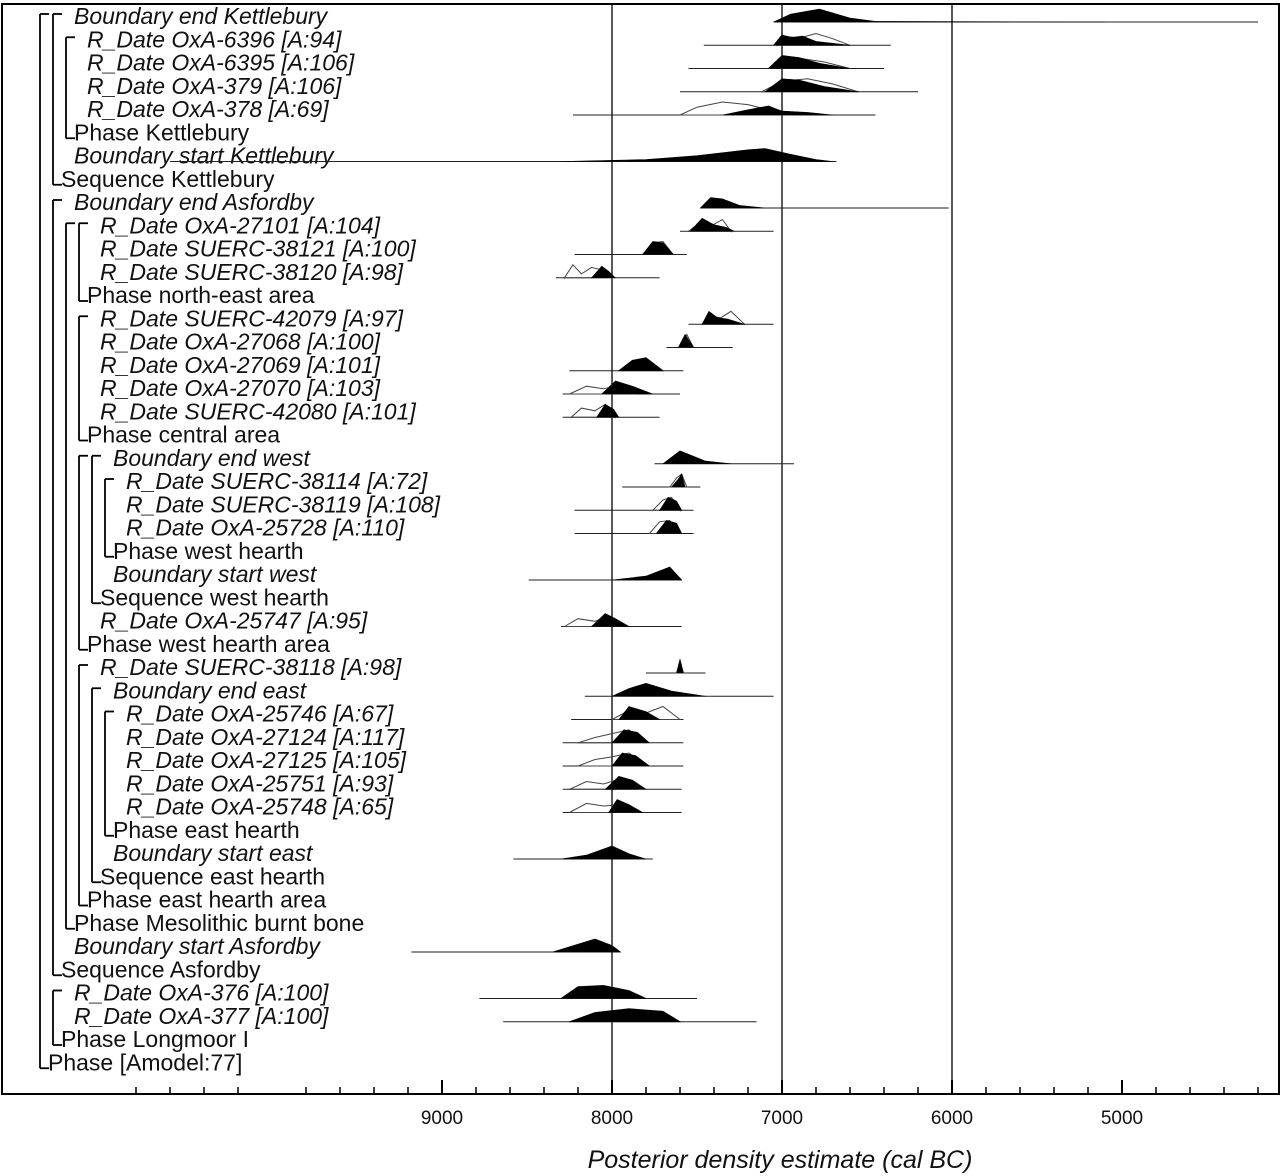  What do you see at coordinates (240, 388) in the screenshot?
I see `row-label: R_Date OxA-27070 [A:103]` at bounding box center [240, 388].